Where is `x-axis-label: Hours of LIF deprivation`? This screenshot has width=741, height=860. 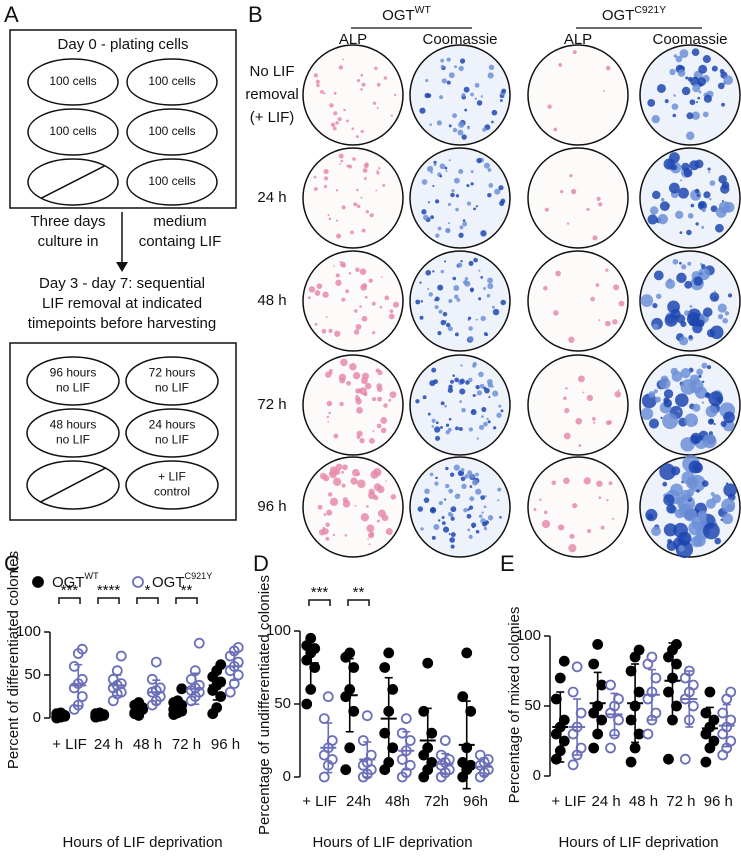
x-axis-label: Hours of LIF deprivation is located at coordinates (638, 842).